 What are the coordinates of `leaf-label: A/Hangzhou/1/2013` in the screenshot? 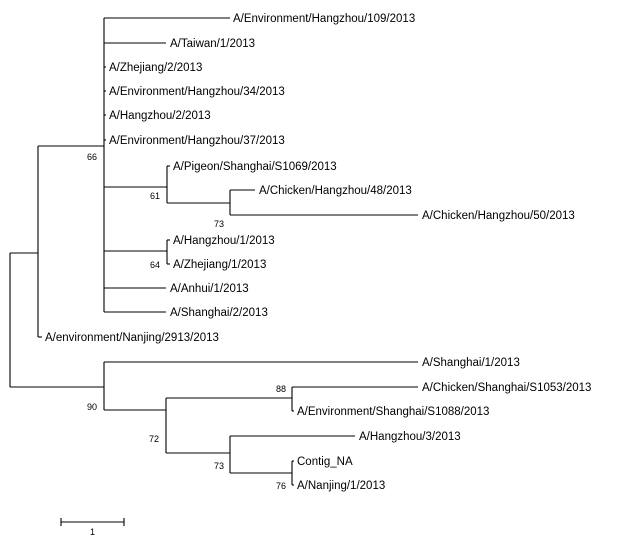 It's located at (224, 241).